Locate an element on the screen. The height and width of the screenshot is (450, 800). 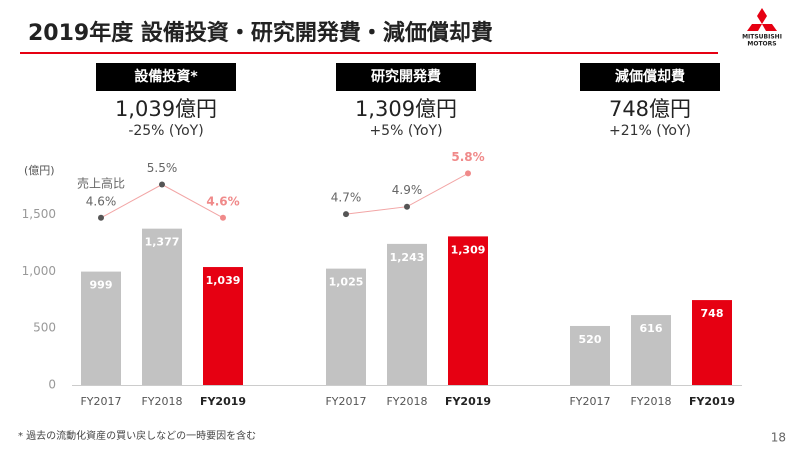
panel-header: 研究開発費 is located at coordinates (406, 76).